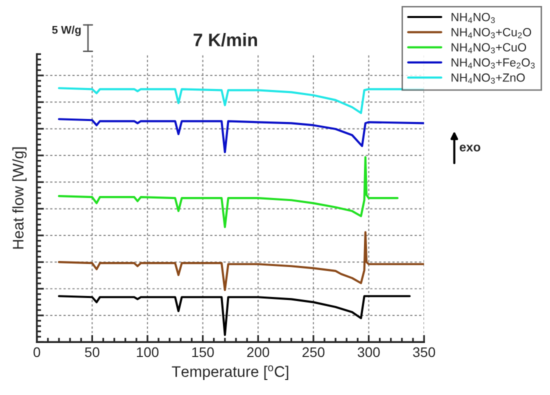 The height and width of the screenshot is (395, 550). I want to click on legend-label: NH$_{4}$NO$_{3}$, so click(473, 18).